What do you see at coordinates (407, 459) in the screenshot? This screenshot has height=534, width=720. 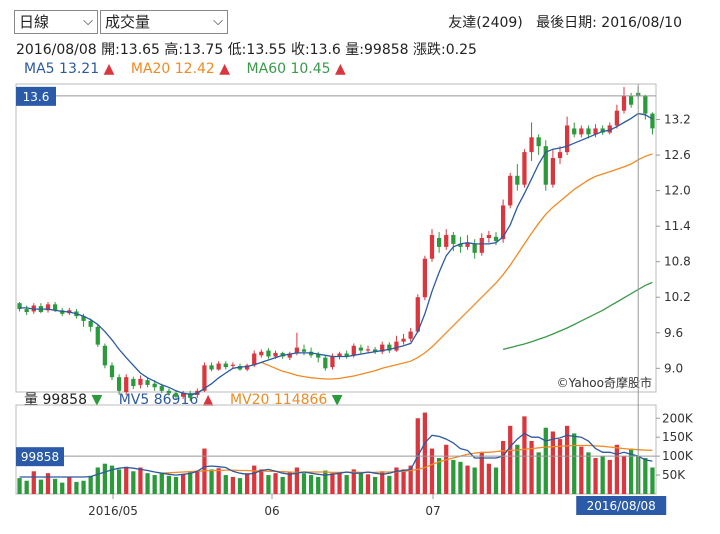 I see `mv20-line` at bounding box center [407, 459].